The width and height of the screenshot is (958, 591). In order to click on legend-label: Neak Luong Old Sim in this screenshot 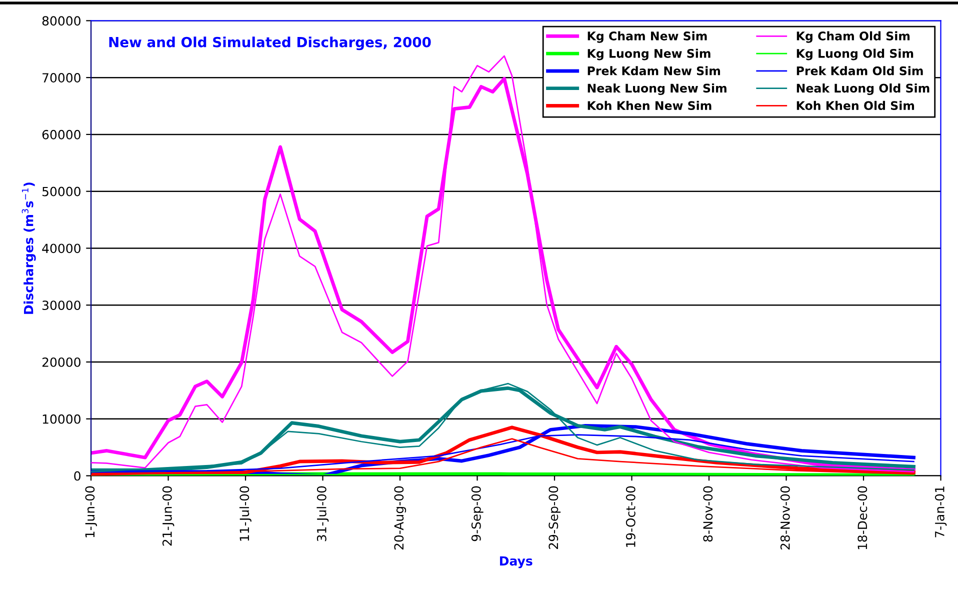, I will do `click(863, 89)`.